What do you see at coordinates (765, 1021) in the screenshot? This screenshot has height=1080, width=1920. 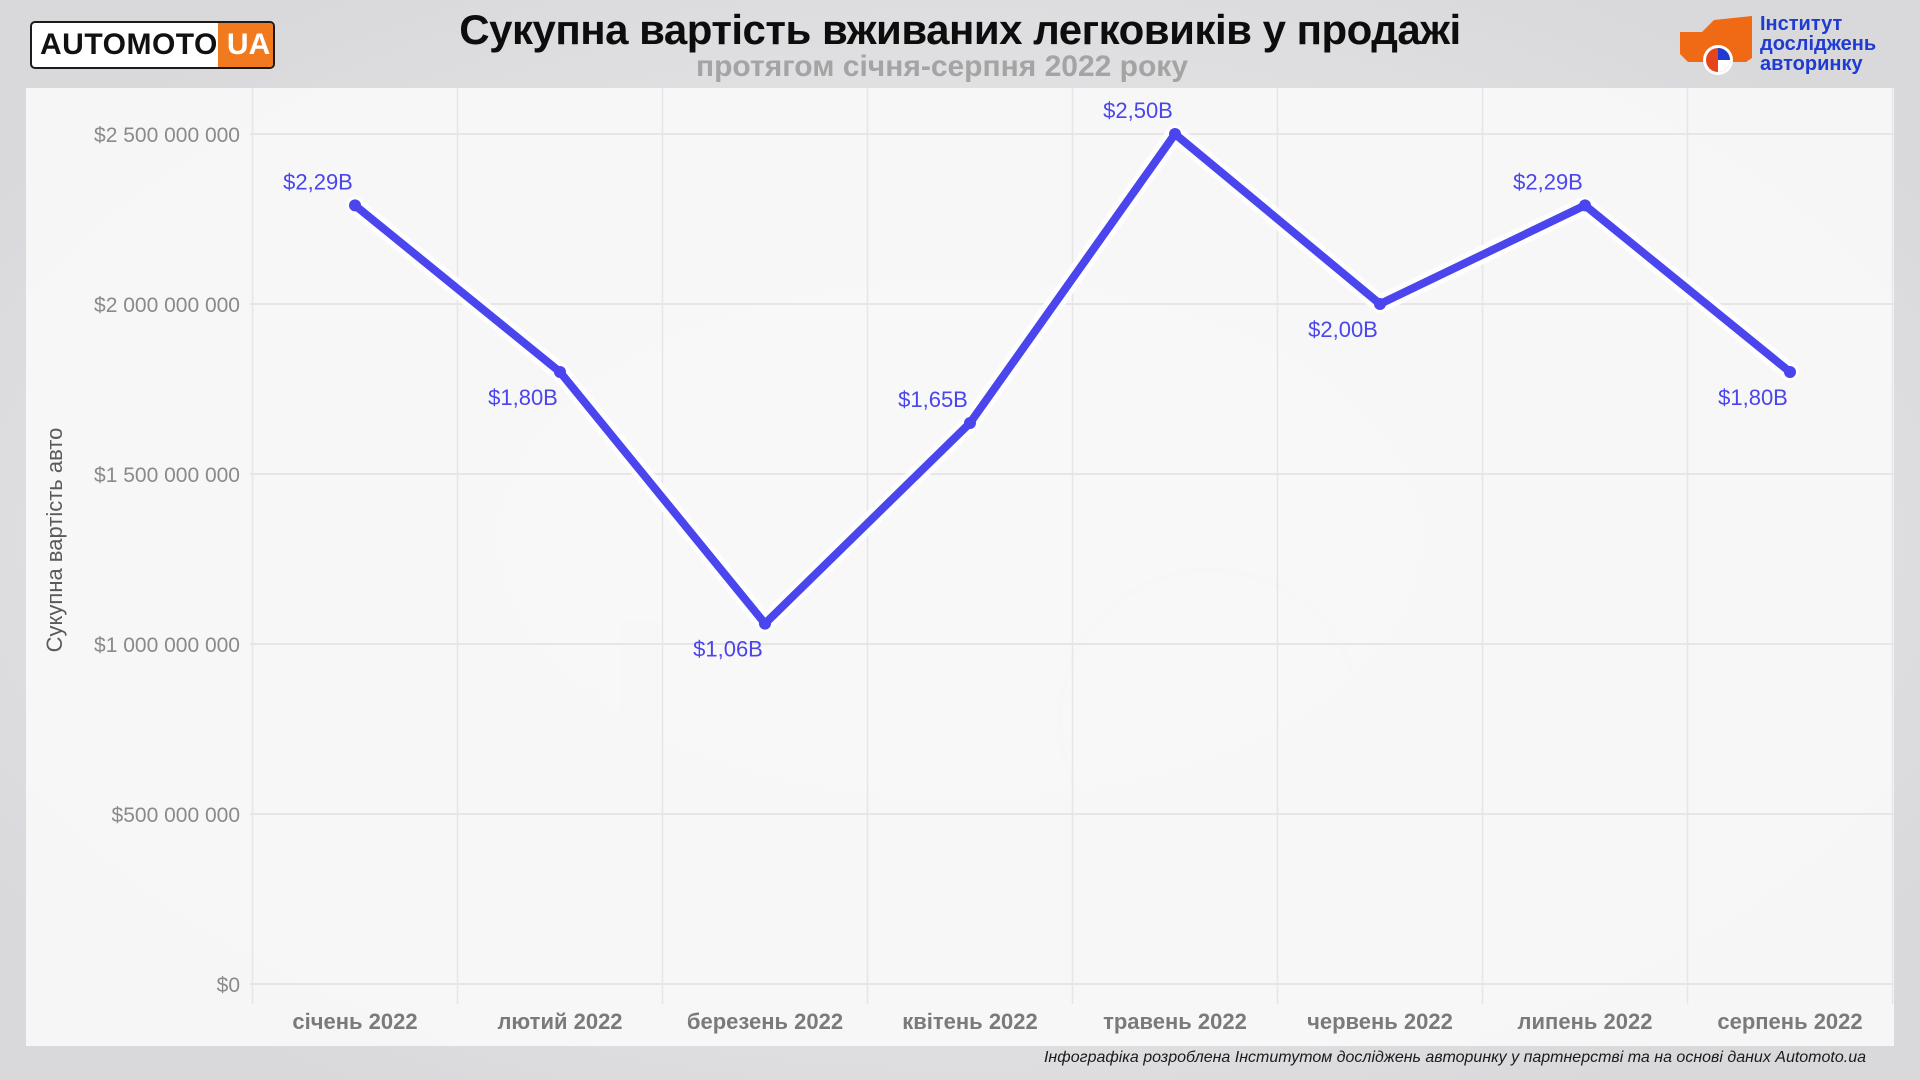 I see `x-tick-label: березень 2022` at bounding box center [765, 1021].